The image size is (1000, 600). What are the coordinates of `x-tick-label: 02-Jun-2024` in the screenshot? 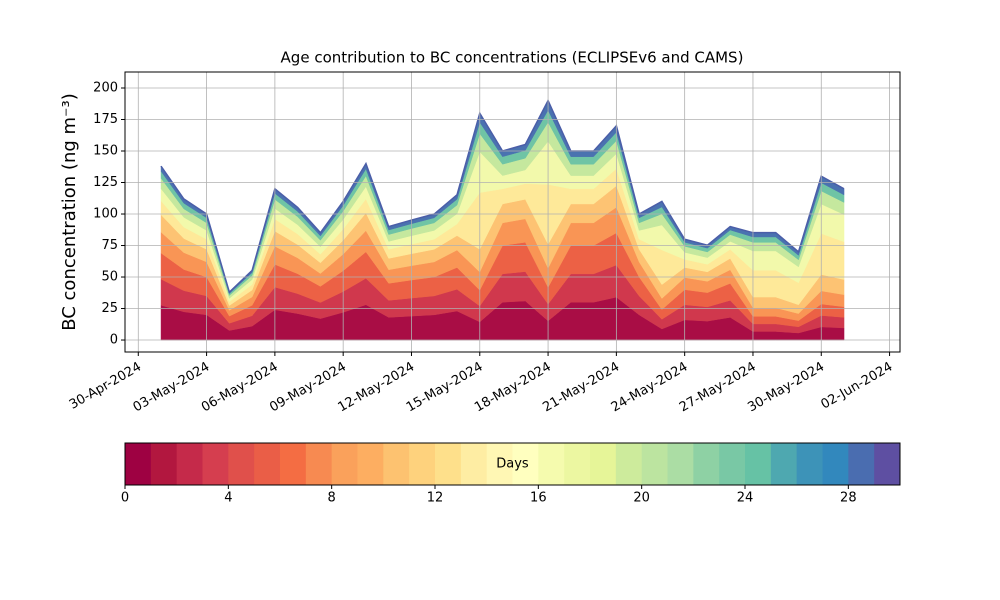 It's located at (856, 386).